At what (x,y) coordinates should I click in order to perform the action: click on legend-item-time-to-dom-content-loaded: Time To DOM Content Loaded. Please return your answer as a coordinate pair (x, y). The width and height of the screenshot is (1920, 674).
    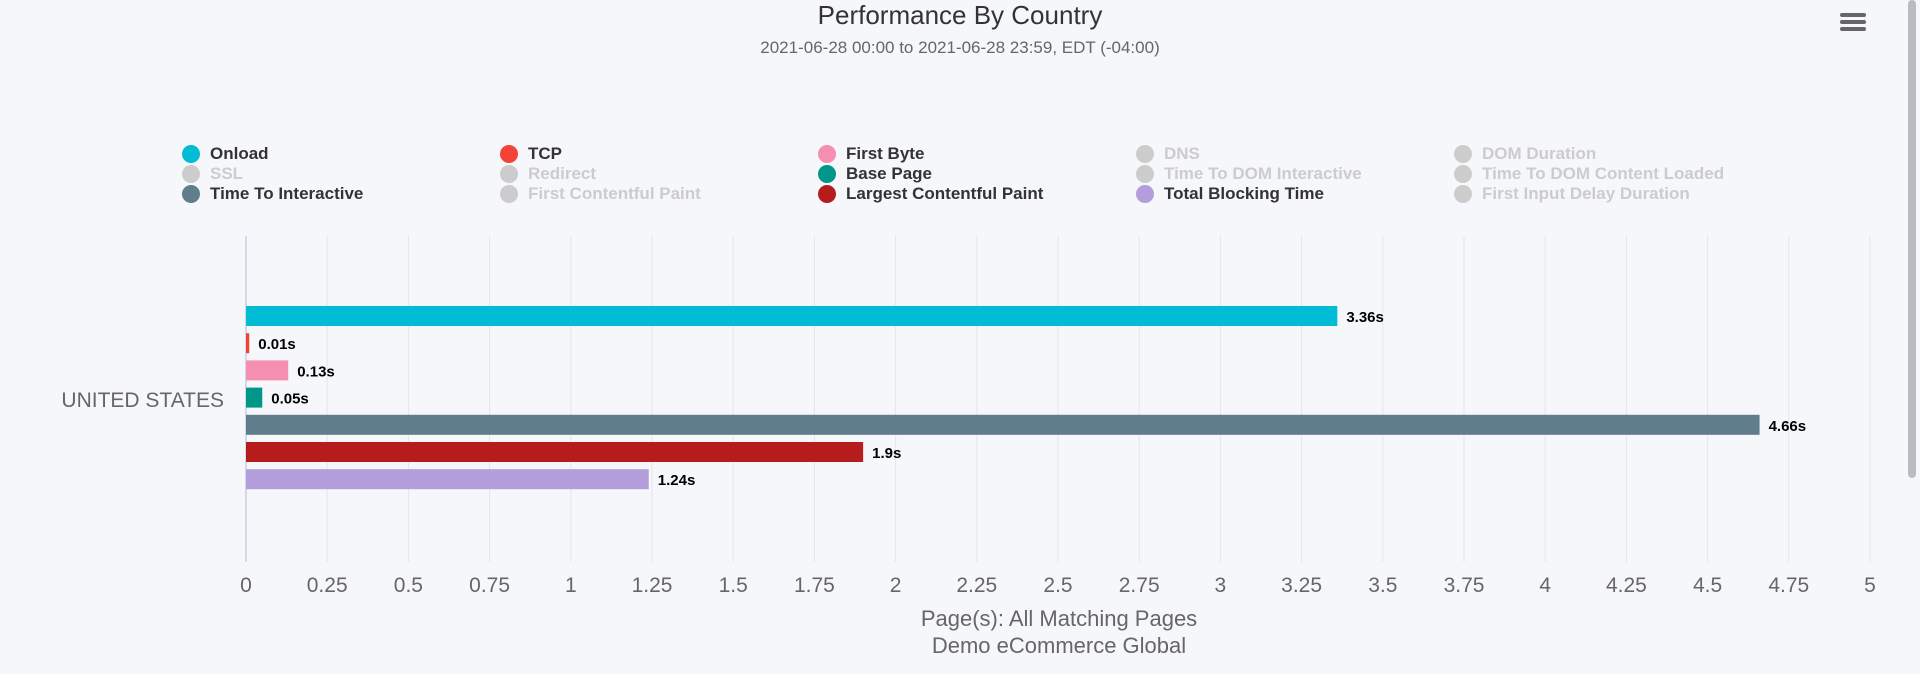
    Looking at the image, I should click on (1589, 174).